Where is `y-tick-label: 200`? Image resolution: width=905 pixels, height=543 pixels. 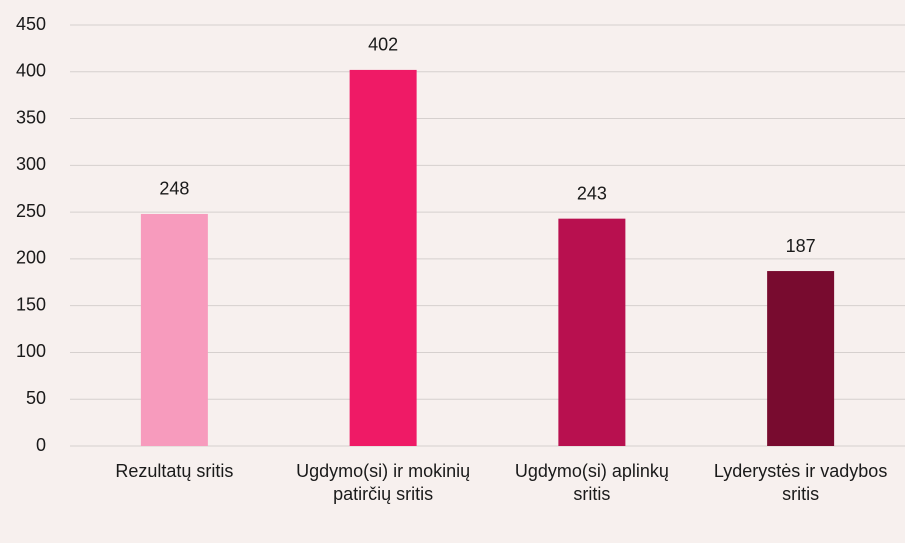 y-tick-label: 200 is located at coordinates (31, 258).